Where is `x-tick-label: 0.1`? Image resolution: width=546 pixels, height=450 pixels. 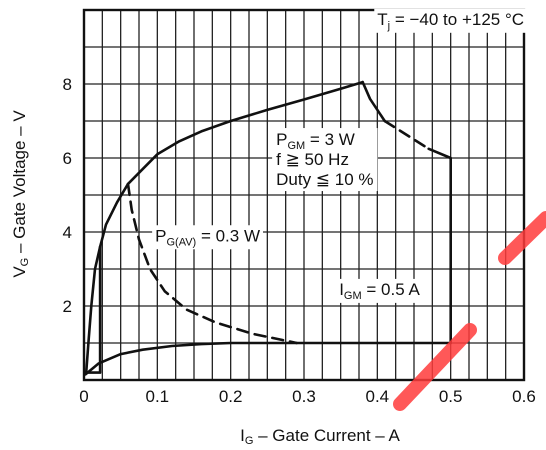 x-tick-label: 0.1 is located at coordinates (158, 396).